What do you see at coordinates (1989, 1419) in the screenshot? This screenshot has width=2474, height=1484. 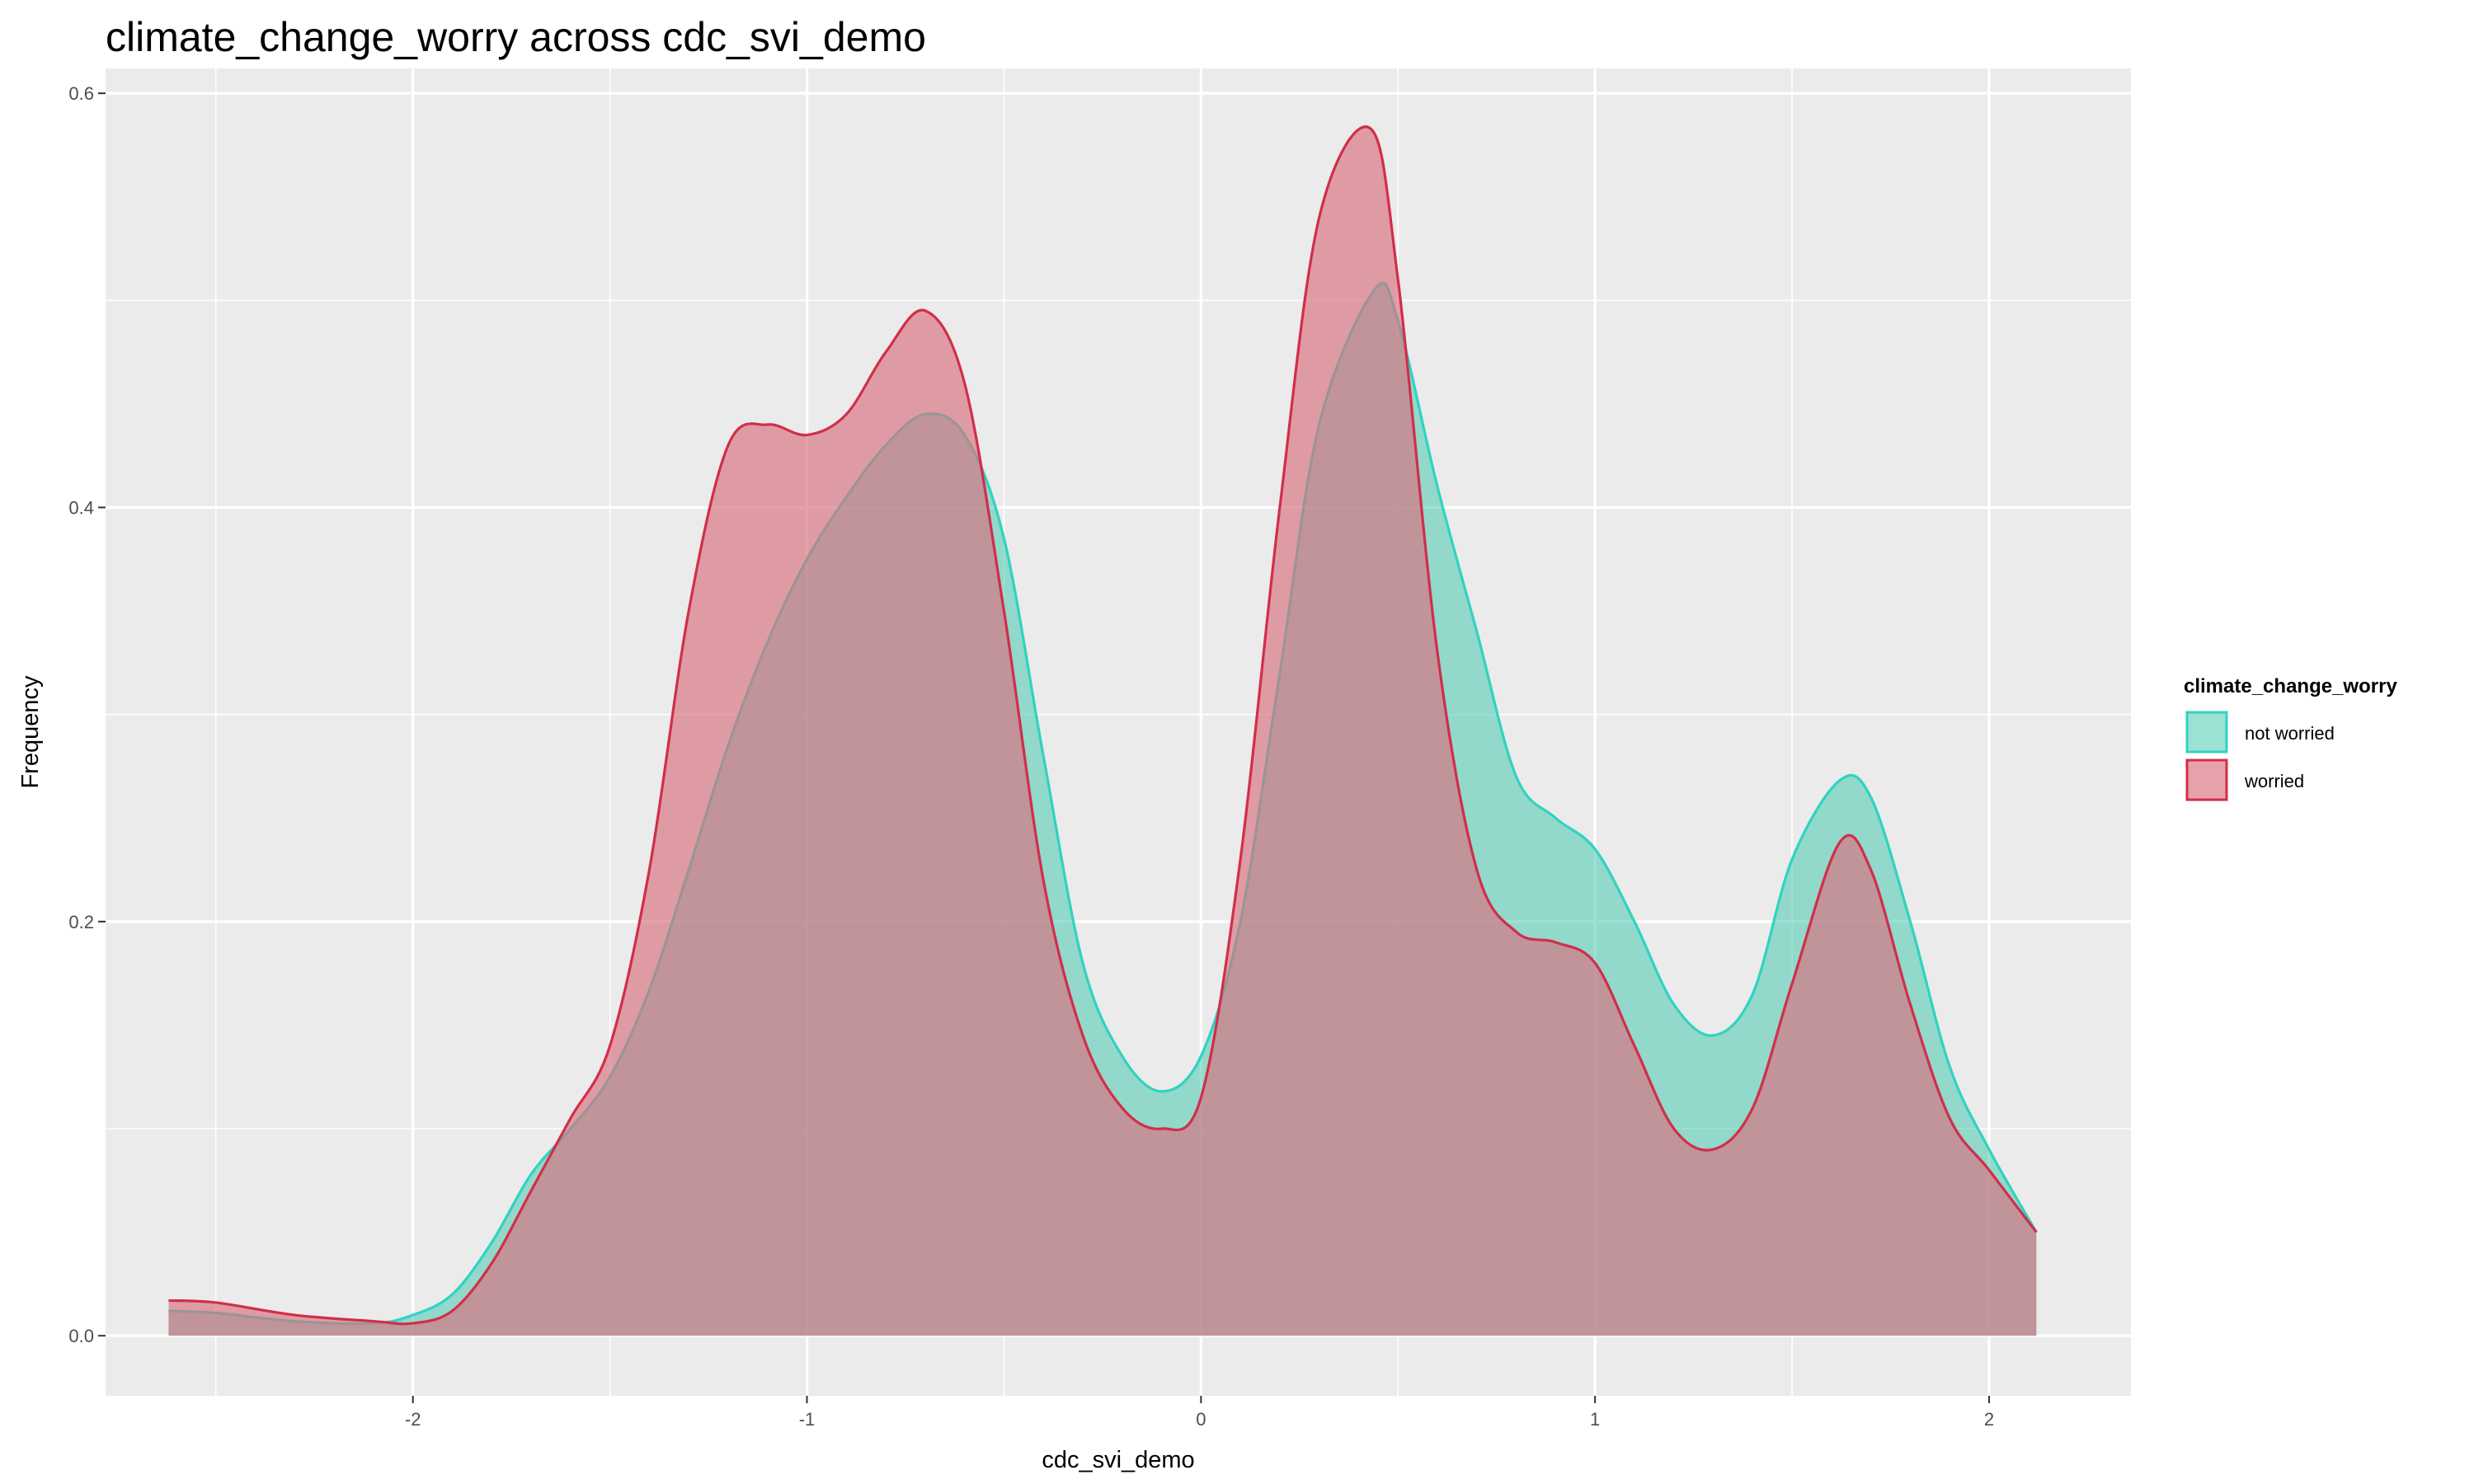 I see `x-tick-label: 2` at bounding box center [1989, 1419].